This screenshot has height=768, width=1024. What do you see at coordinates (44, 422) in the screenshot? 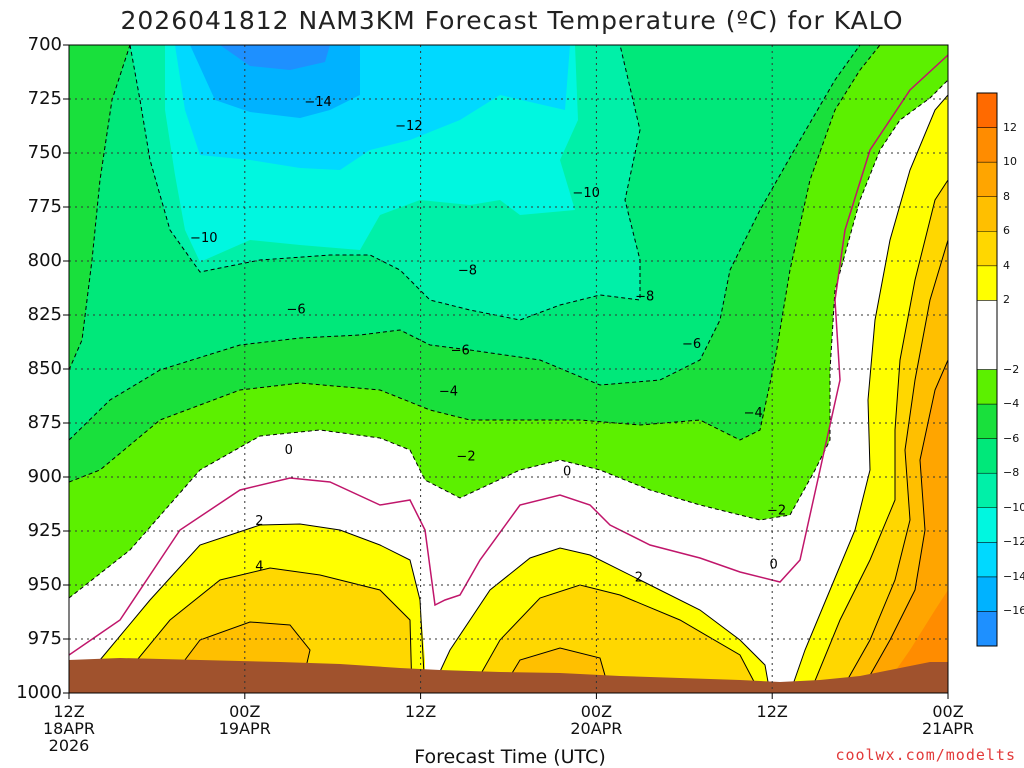
I see `y-tick-label: 875` at bounding box center [44, 422].